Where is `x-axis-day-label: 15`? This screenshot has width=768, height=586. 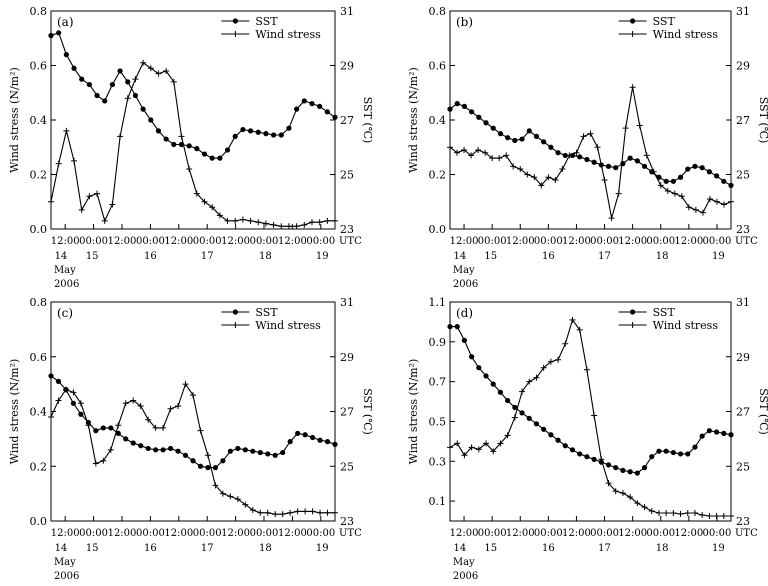 x-axis-day-label: 15 is located at coordinates (490, 256).